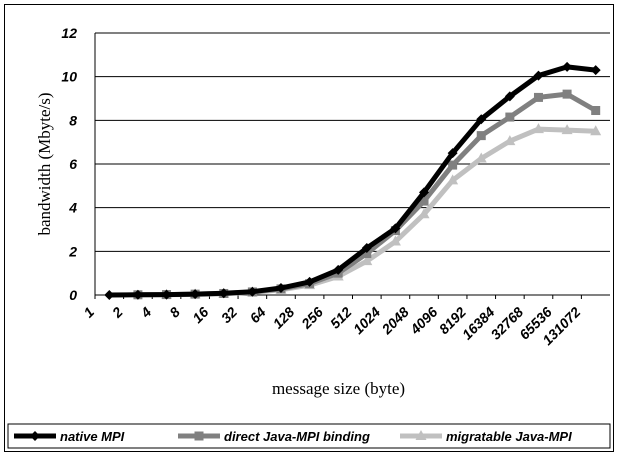 The image size is (620, 456). Describe the element at coordinates (284, 318) in the screenshot. I see `x-tick-label: 128` at that location.